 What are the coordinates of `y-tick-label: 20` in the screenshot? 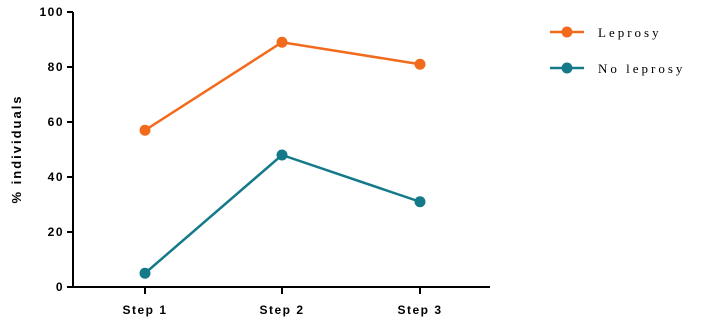 It's located at (56, 232).